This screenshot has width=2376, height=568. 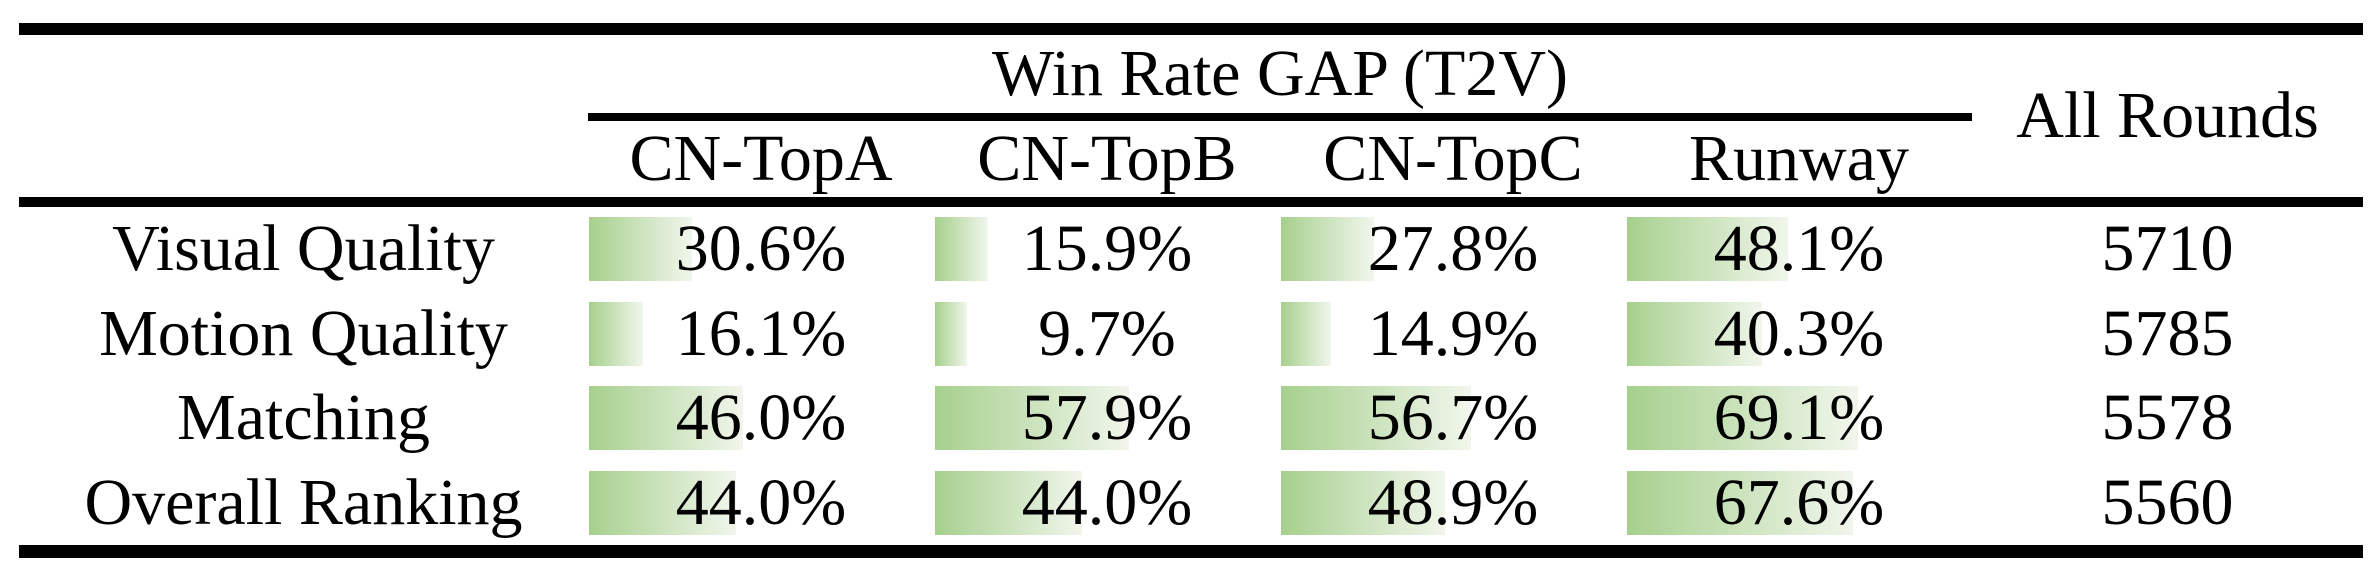 What do you see at coordinates (303, 333) in the screenshot?
I see `row-label-motion-quality: Motion Quality` at bounding box center [303, 333].